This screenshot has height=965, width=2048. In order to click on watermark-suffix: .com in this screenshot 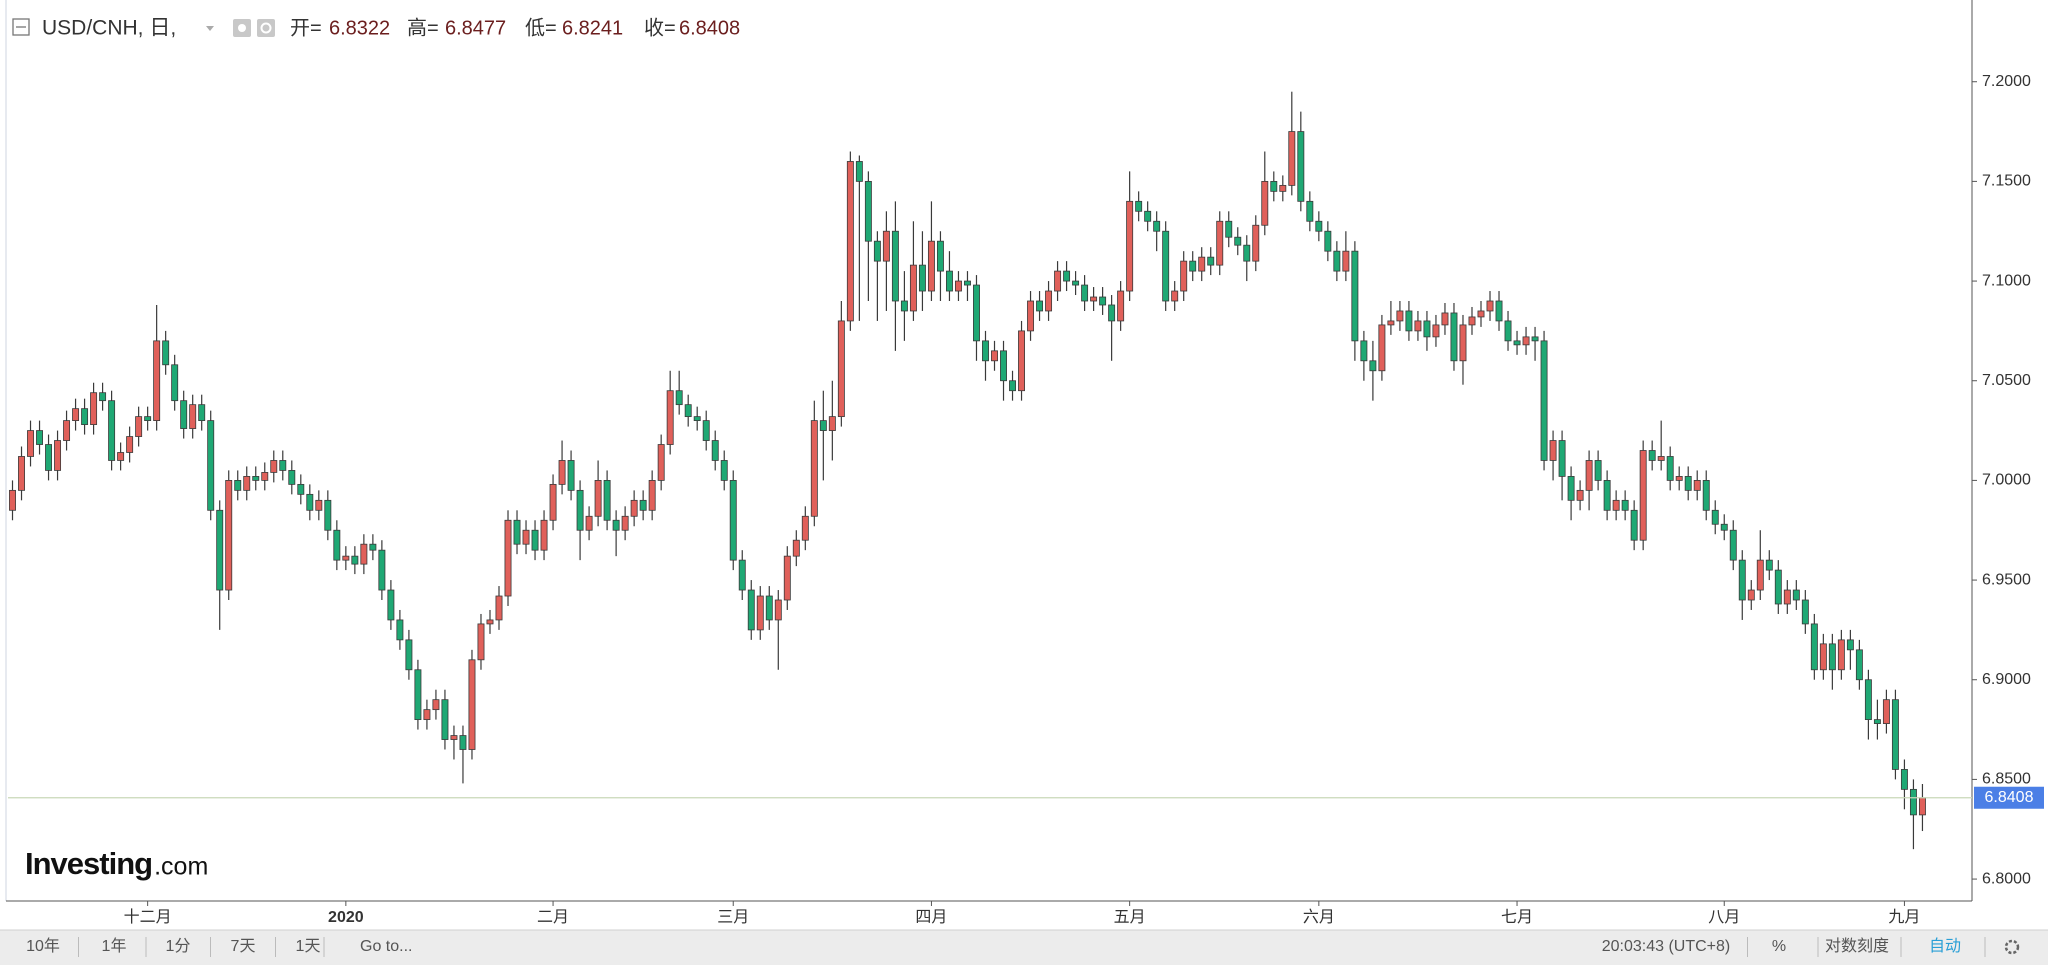, I will do `click(181, 867)`.